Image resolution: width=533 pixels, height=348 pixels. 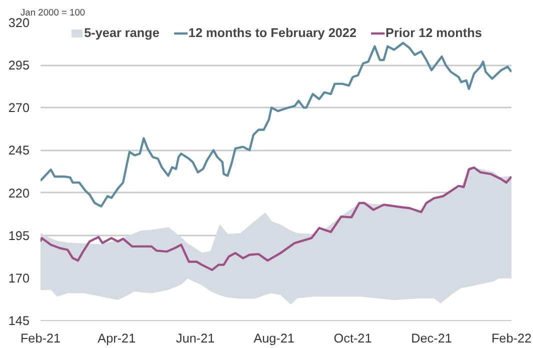 What do you see at coordinates (19, 151) in the screenshot?
I see `y-tick-label: 245` at bounding box center [19, 151].